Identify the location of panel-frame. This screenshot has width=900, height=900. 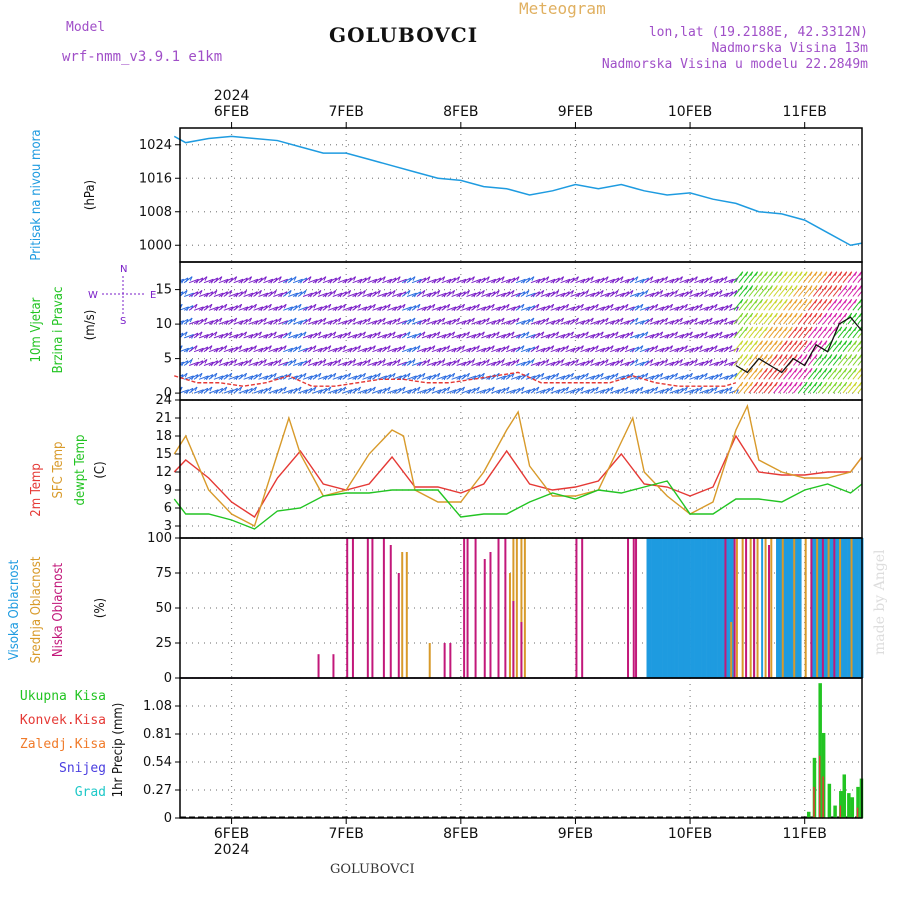
(521, 195).